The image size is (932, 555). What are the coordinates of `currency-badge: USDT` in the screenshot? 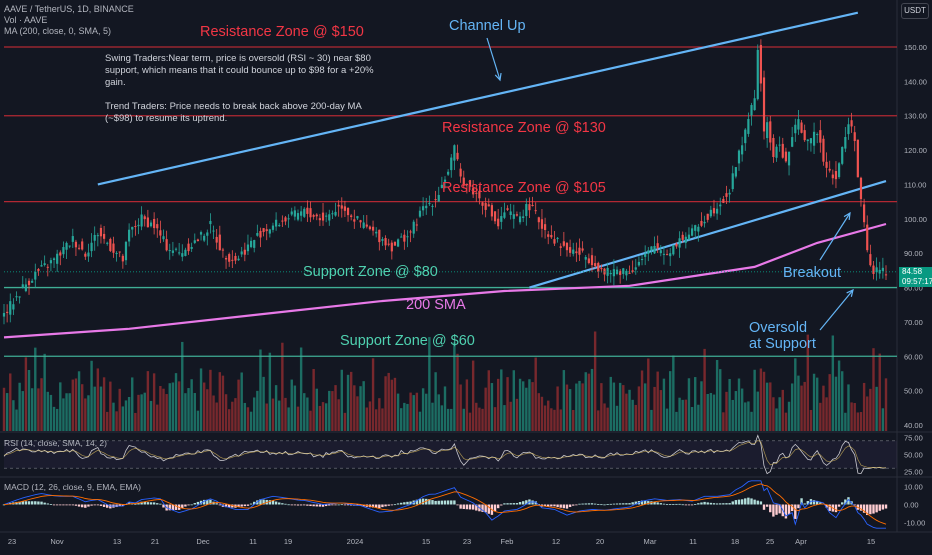 It's located at (915, 11).